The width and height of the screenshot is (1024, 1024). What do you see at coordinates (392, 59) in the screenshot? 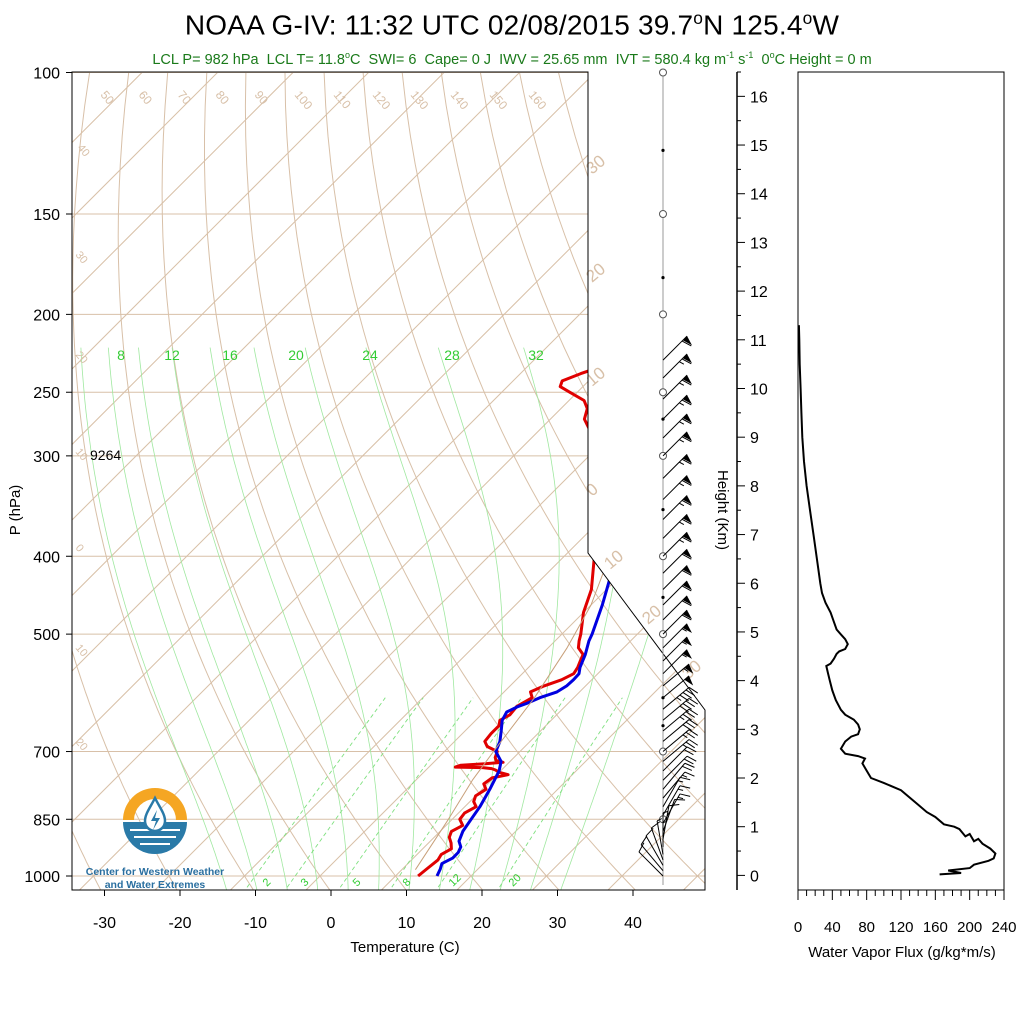
I see `swi-value: SWI= 6` at bounding box center [392, 59].